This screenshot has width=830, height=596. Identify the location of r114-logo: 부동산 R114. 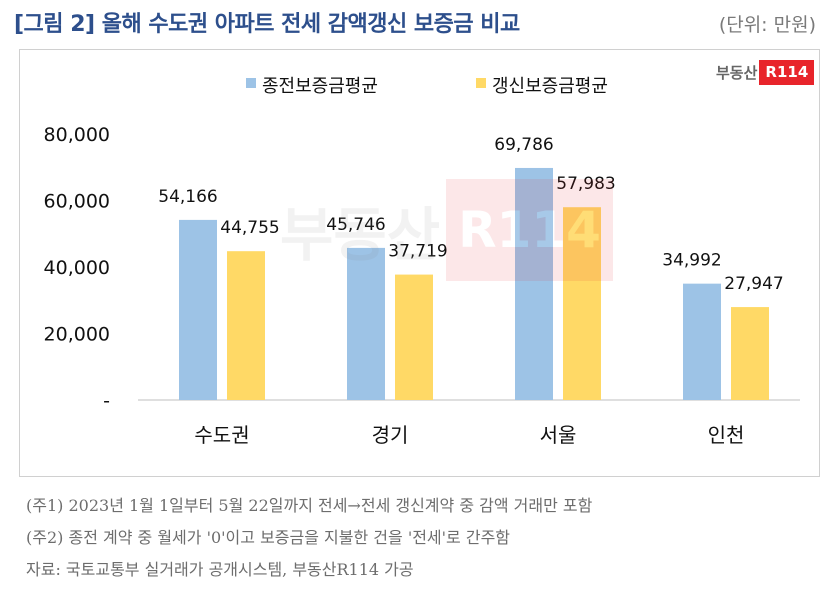
(765, 72).